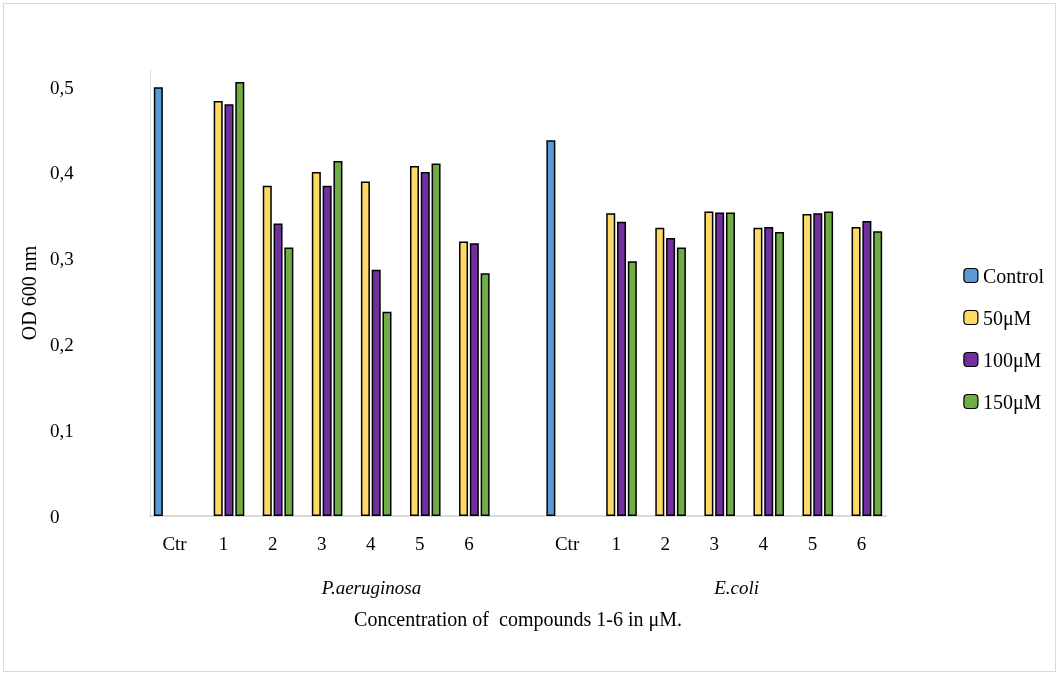 This screenshot has width=1061, height=677. I want to click on y-tick-label: 0, so click(55, 516).